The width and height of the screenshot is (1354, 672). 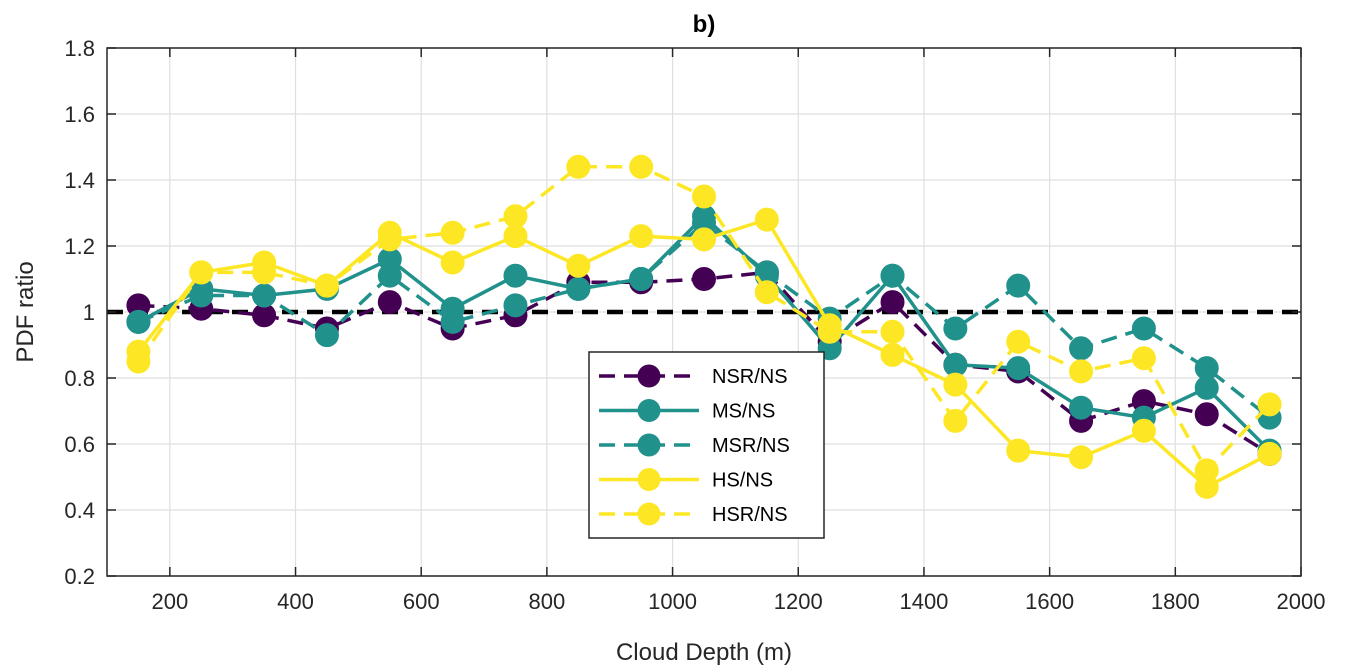 What do you see at coordinates (742, 481) in the screenshot?
I see `legend-label: HS/NS` at bounding box center [742, 481].